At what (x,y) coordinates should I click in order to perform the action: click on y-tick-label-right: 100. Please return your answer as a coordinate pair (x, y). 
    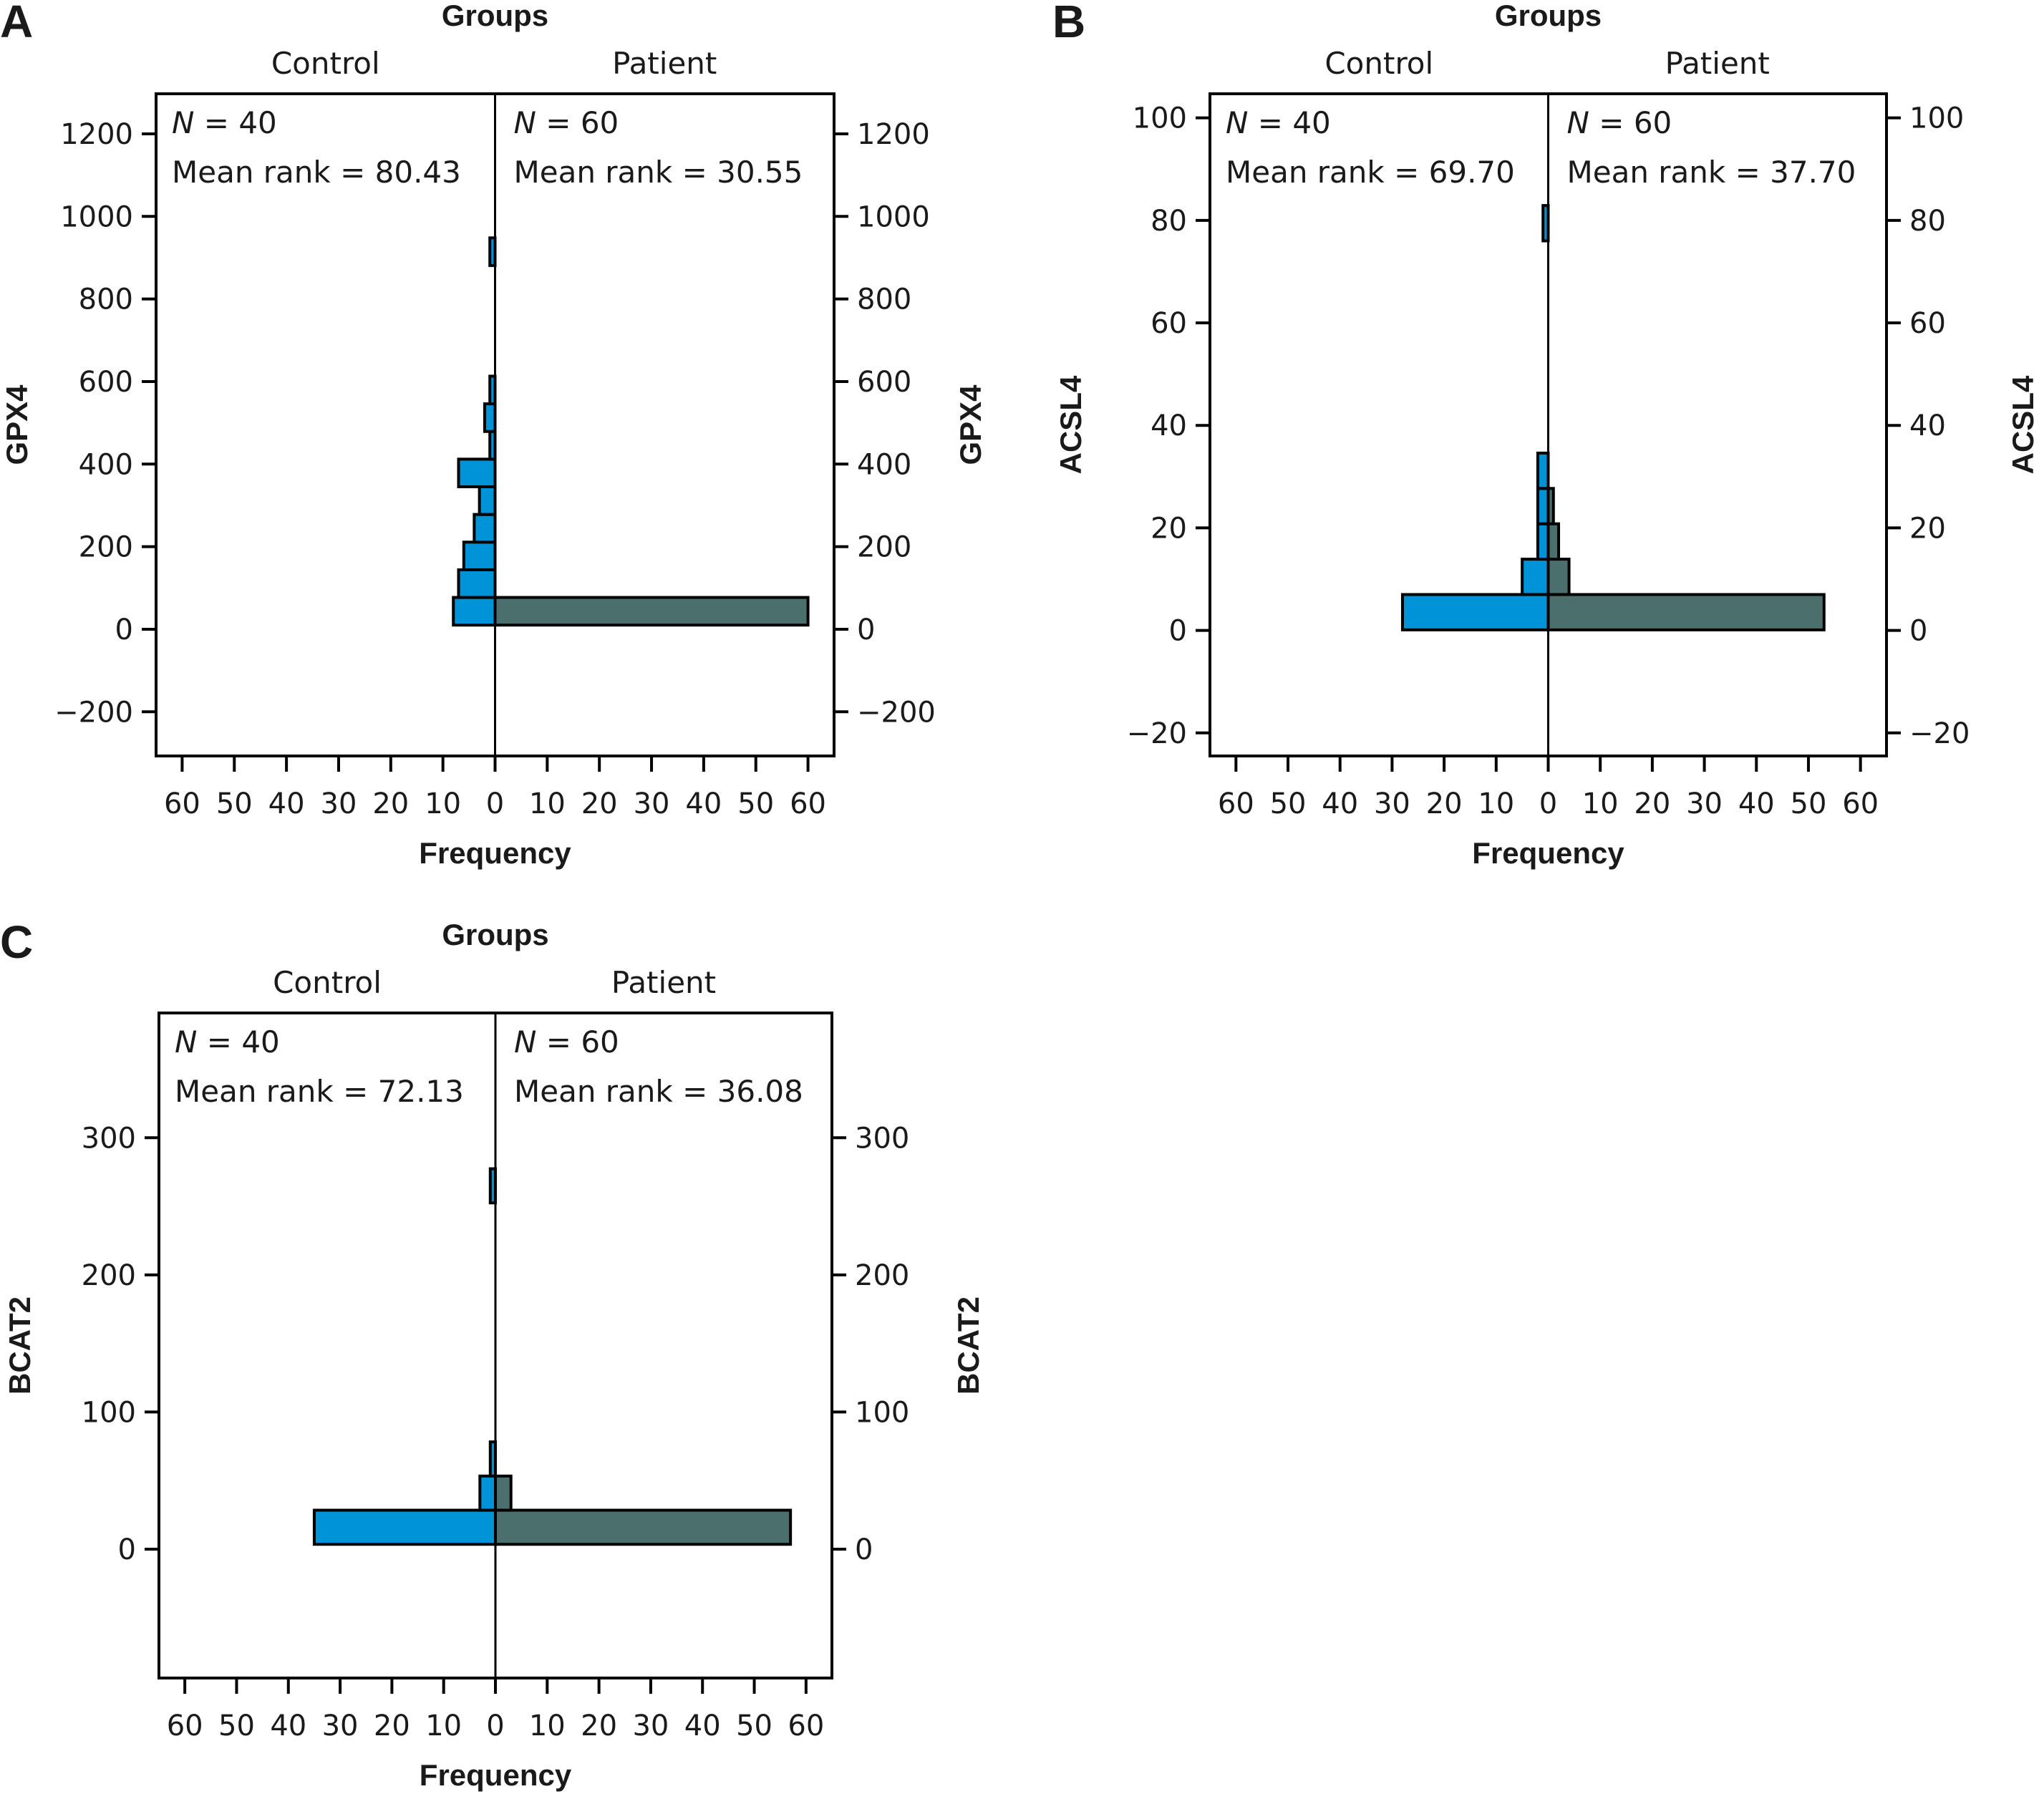
    Looking at the image, I should click on (882, 1413).